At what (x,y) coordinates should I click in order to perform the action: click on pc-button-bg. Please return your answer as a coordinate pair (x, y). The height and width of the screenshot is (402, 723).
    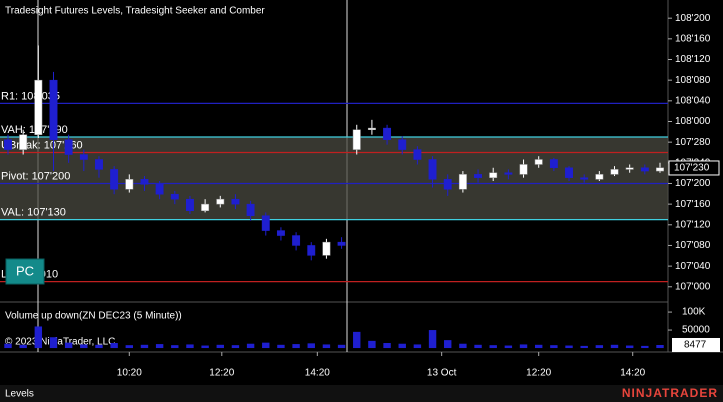
    Looking at the image, I should click on (25, 271).